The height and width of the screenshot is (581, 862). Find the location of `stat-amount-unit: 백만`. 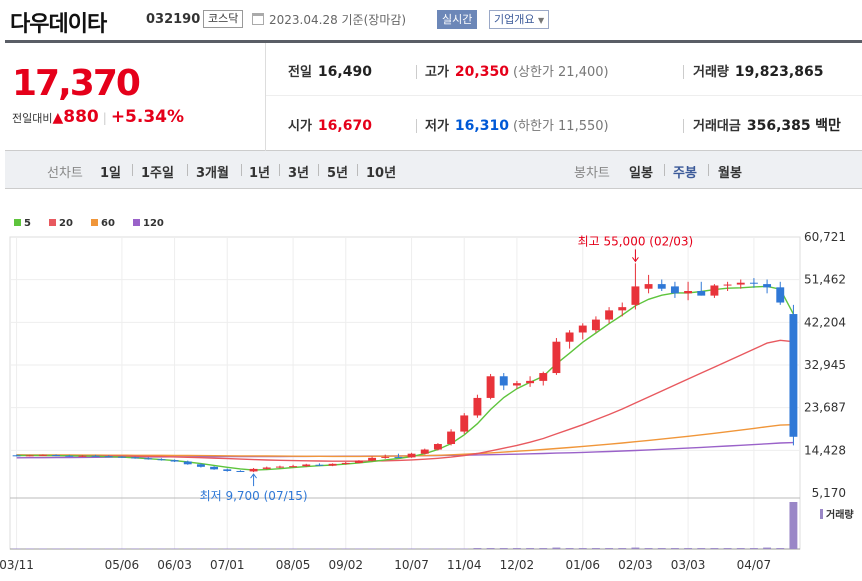

stat-amount-unit: 백만 is located at coordinates (828, 126).